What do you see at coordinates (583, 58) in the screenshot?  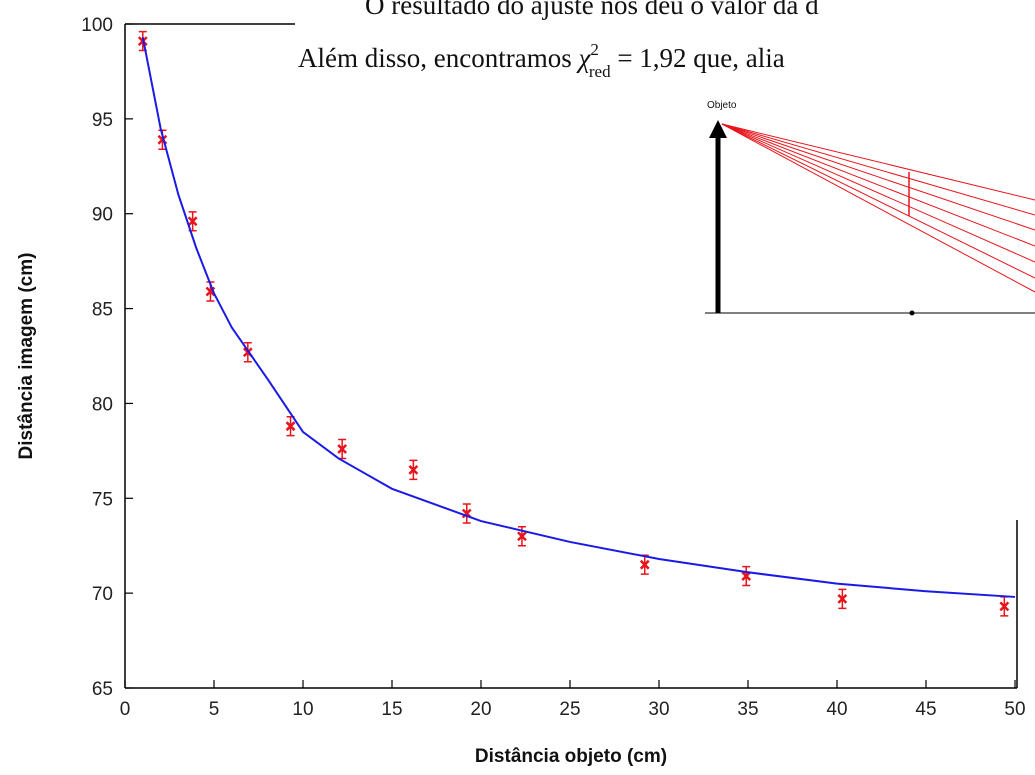 I see `symbol: χ` at bounding box center [583, 58].